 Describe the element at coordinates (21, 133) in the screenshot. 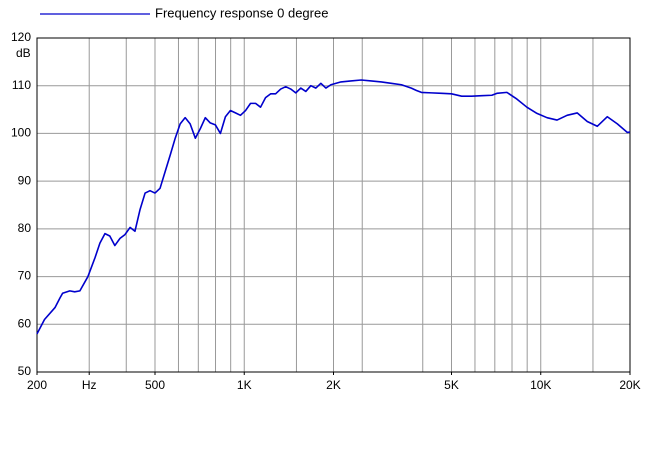

I see `y-tick-label: 100` at that location.